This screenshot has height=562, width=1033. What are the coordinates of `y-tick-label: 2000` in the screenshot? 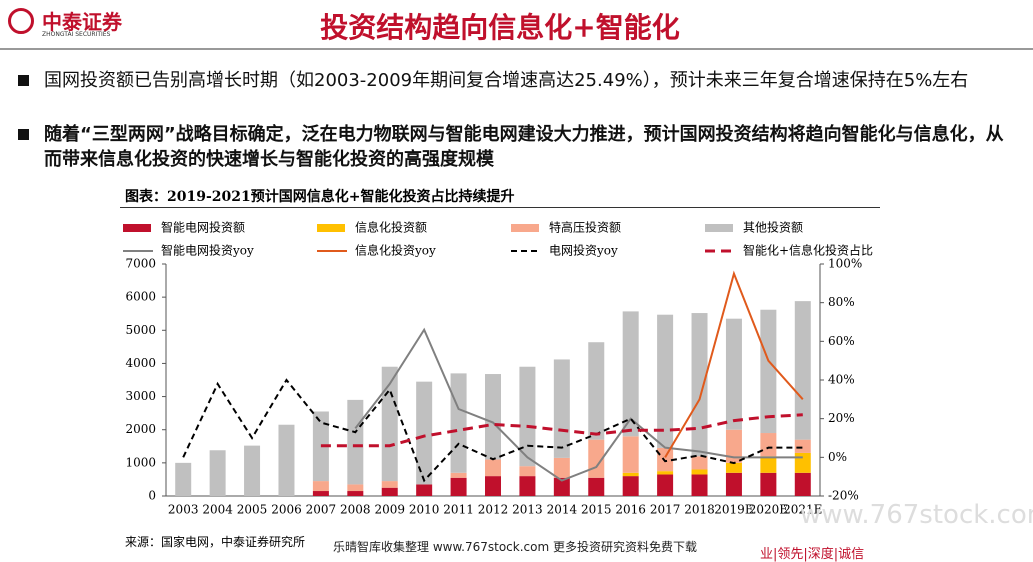 It's located at (140, 429).